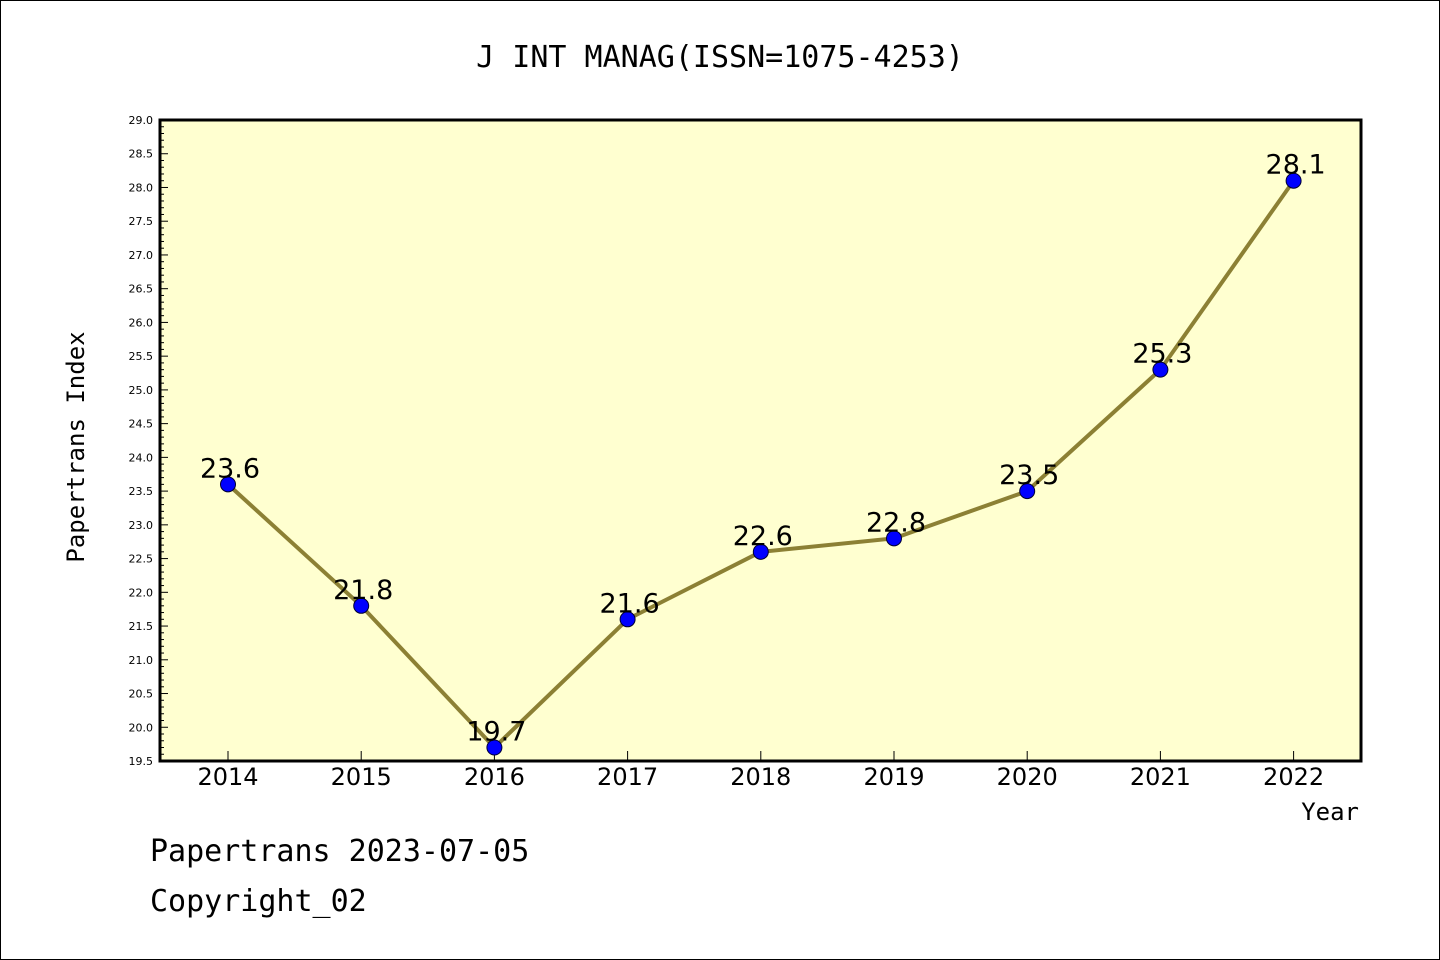  I want to click on y-tick-label: 25.0, so click(141, 390).